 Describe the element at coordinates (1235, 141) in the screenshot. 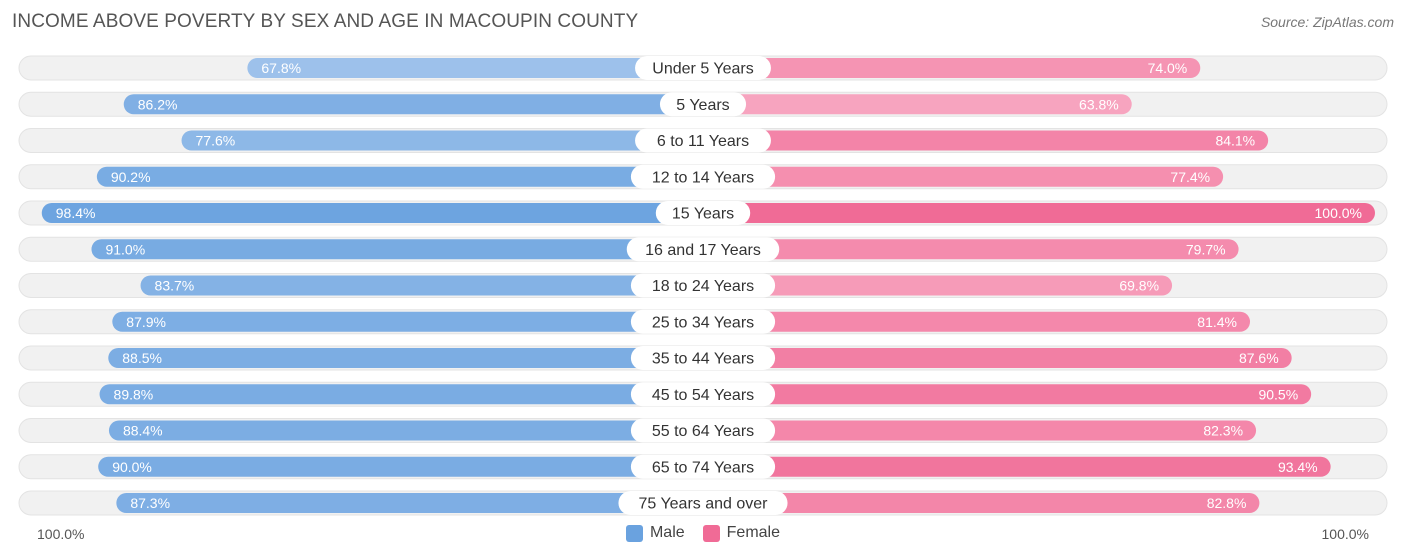

I see `female-value-label: 84.1%` at that location.